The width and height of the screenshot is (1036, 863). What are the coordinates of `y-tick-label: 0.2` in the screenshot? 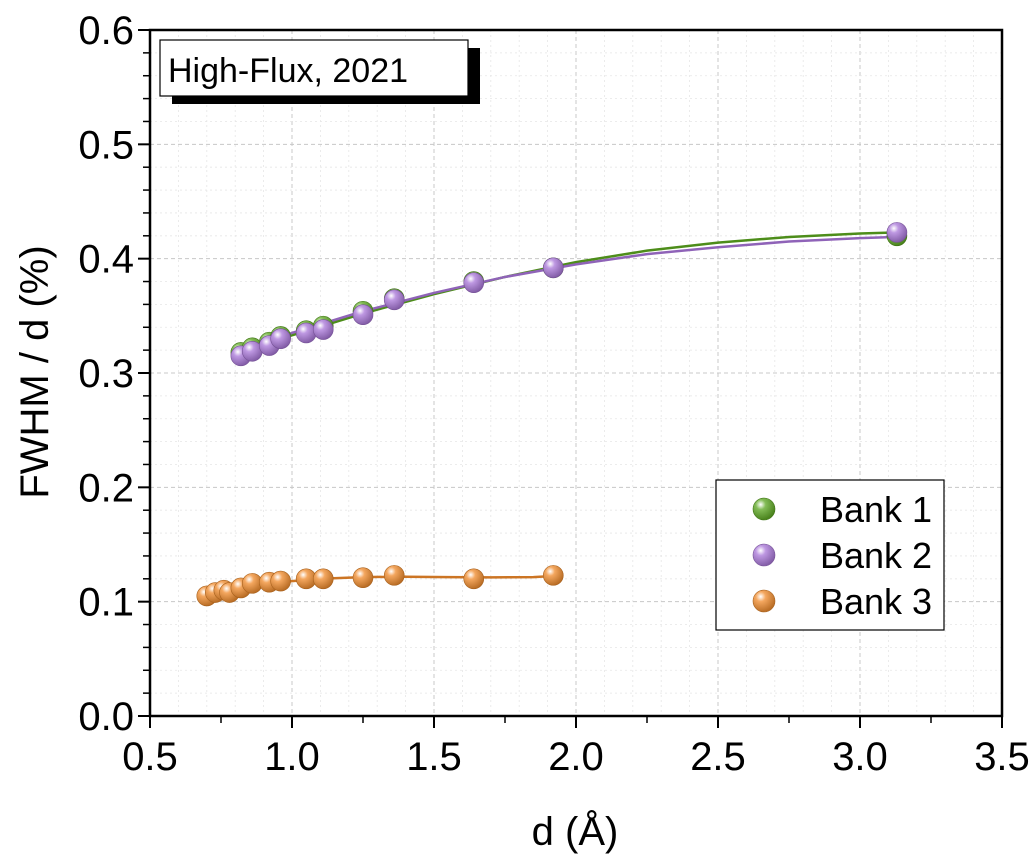 It's located at (106, 488).